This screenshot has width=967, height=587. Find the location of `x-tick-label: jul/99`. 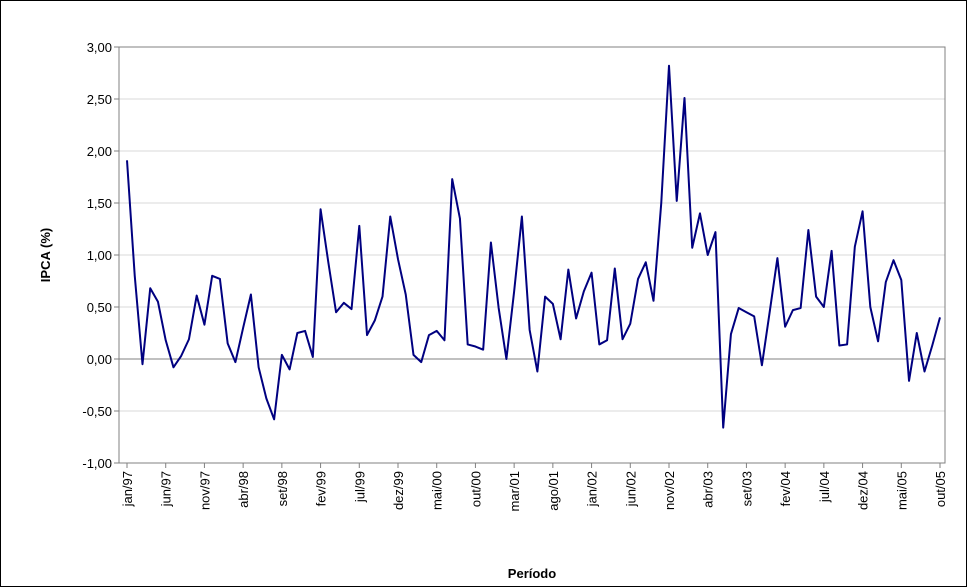

x-tick-label: jul/99 is located at coordinates (359, 487).